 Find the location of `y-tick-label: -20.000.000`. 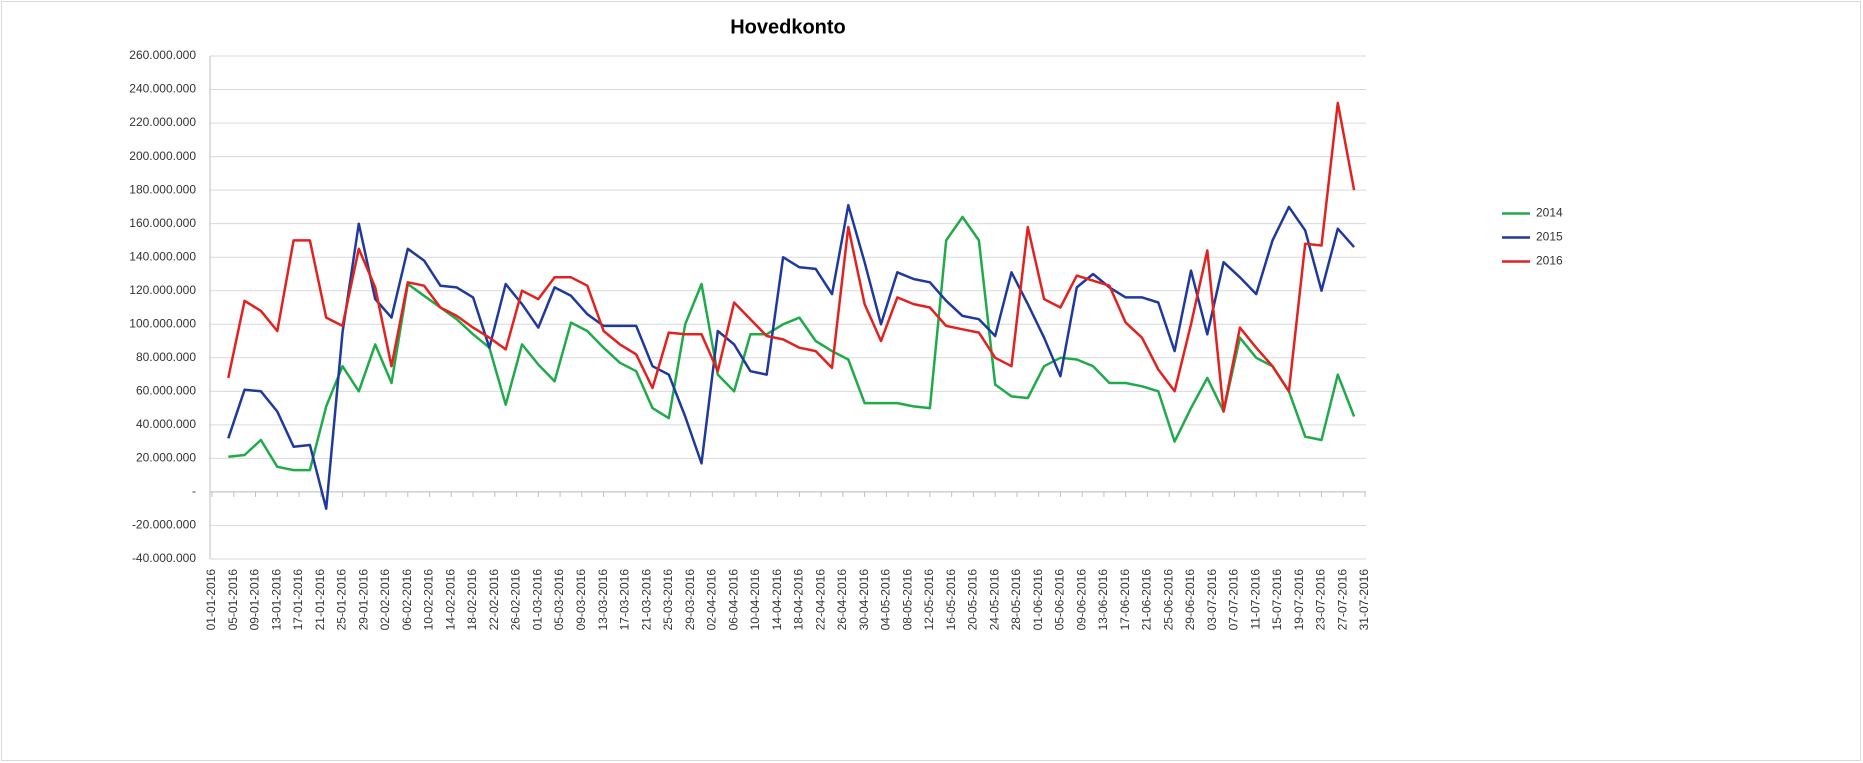

y-tick-label: -20.000.000 is located at coordinates (164, 525).